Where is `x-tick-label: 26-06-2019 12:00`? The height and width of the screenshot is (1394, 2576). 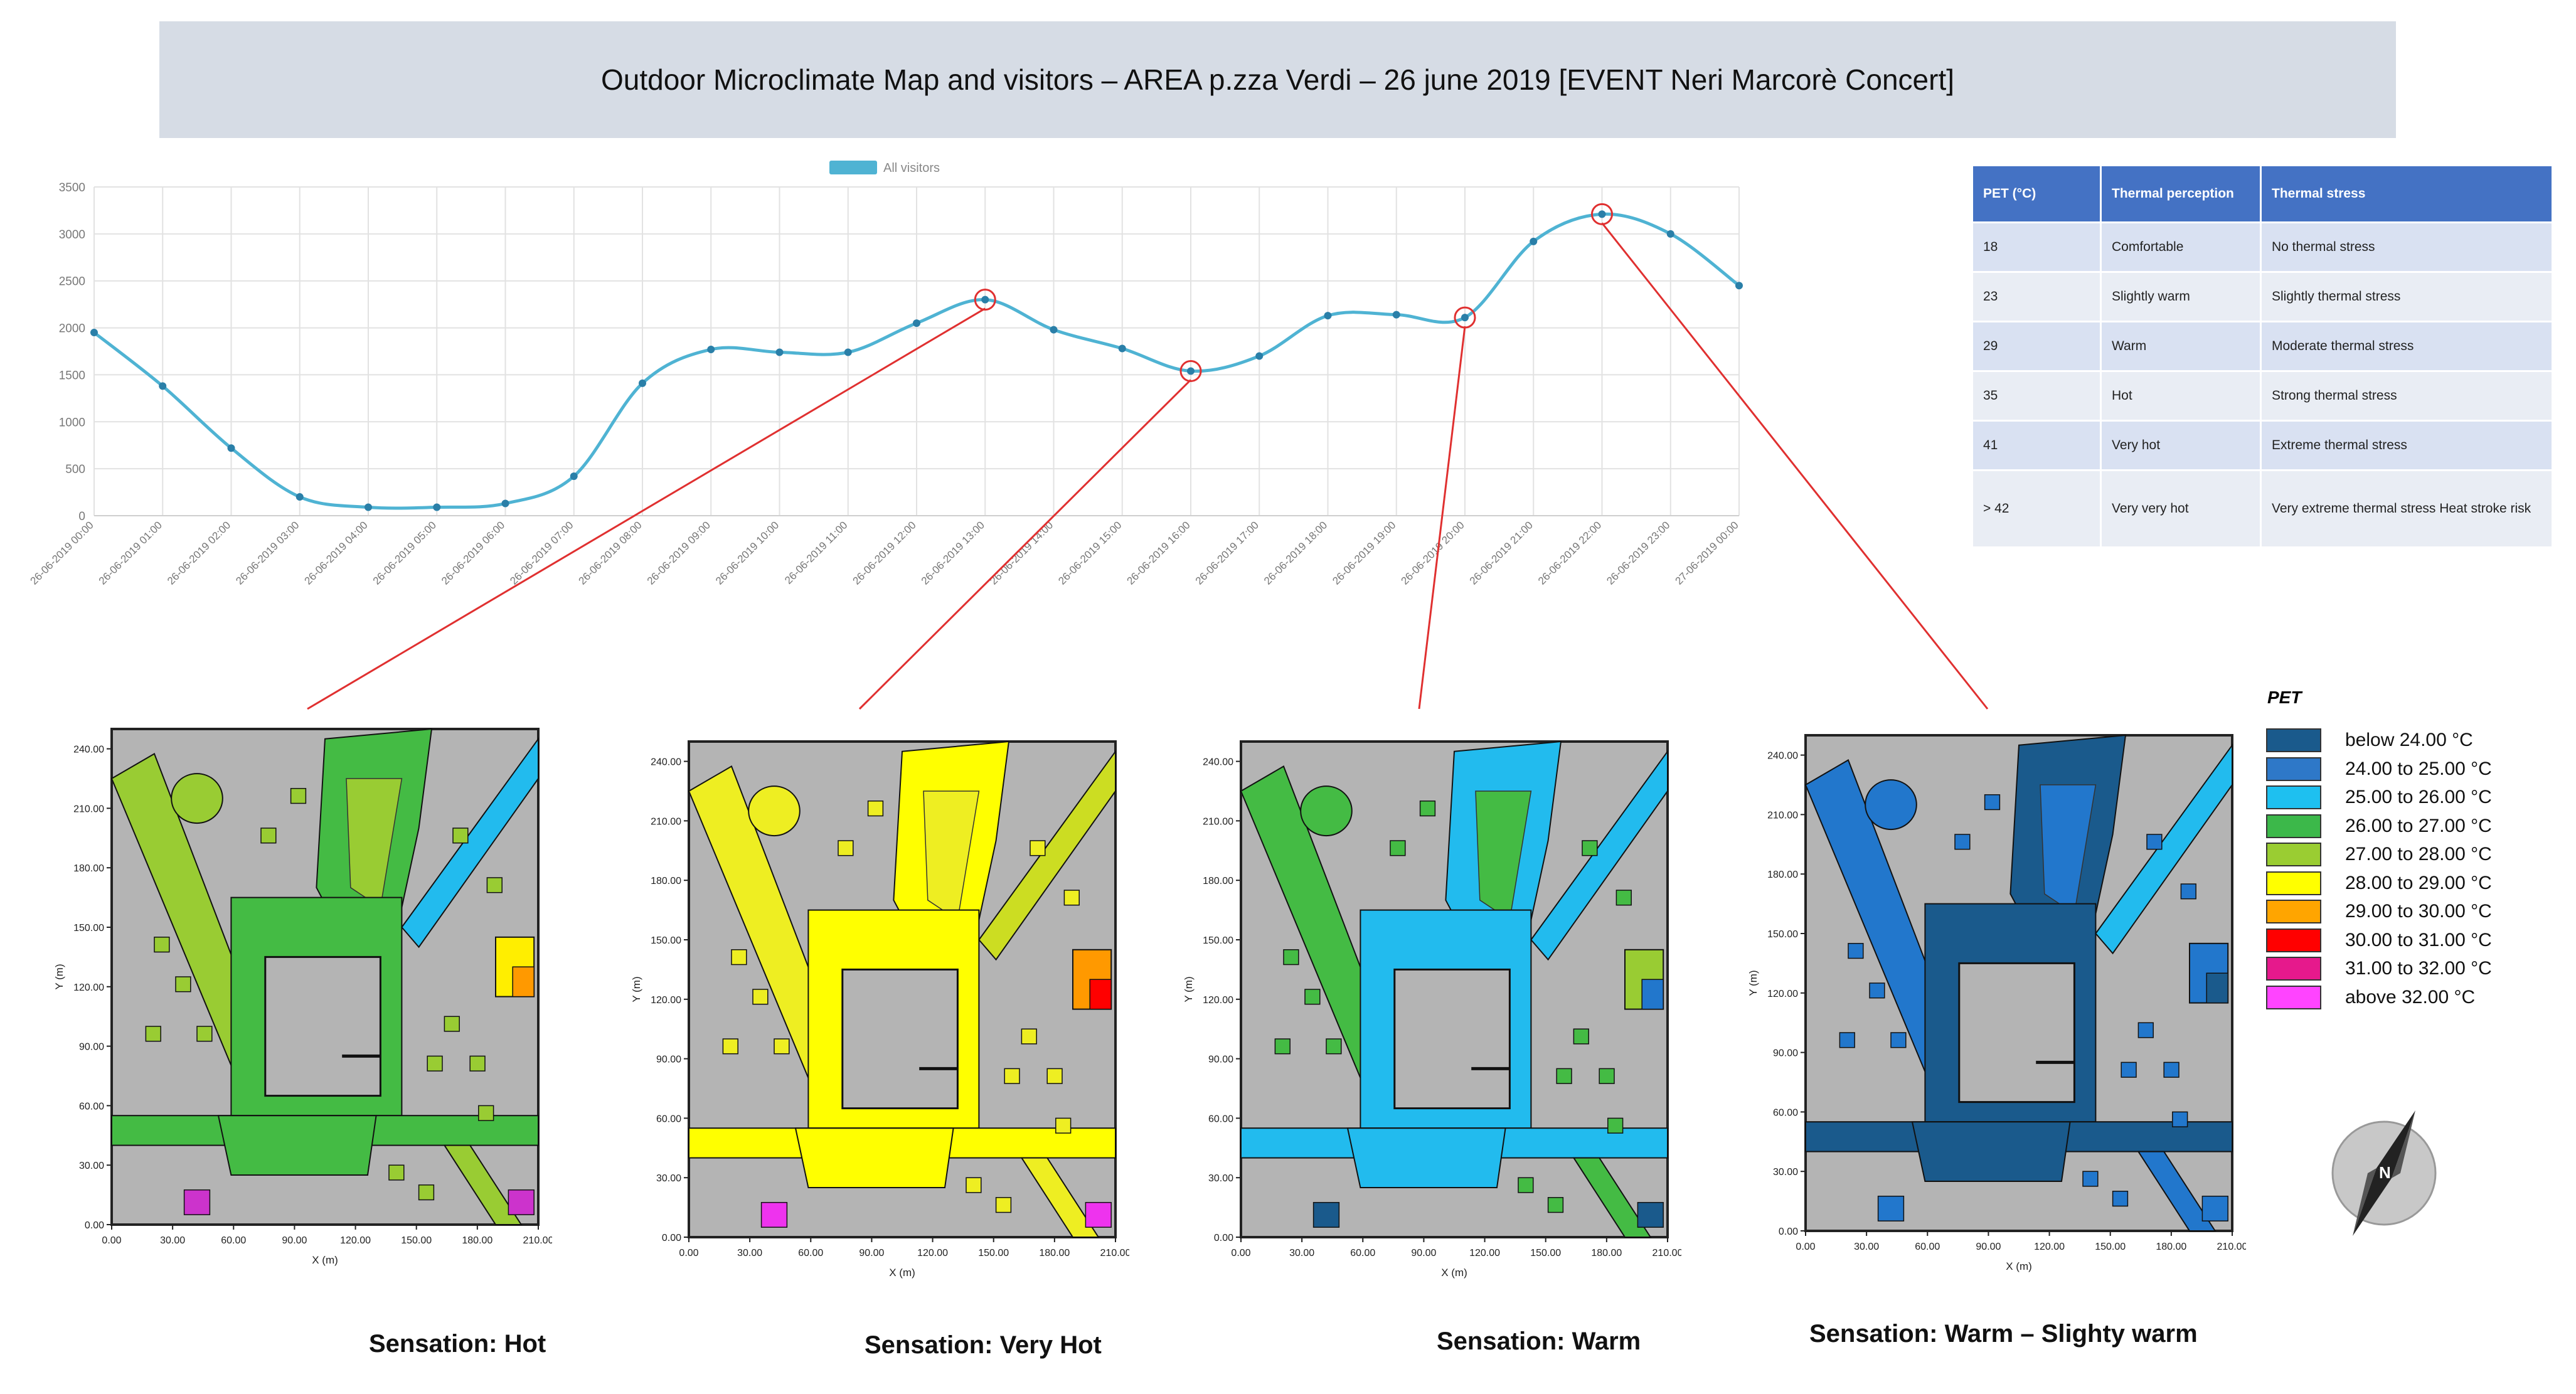 x-tick-label: 26-06-2019 12:00 is located at coordinates (884, 553).